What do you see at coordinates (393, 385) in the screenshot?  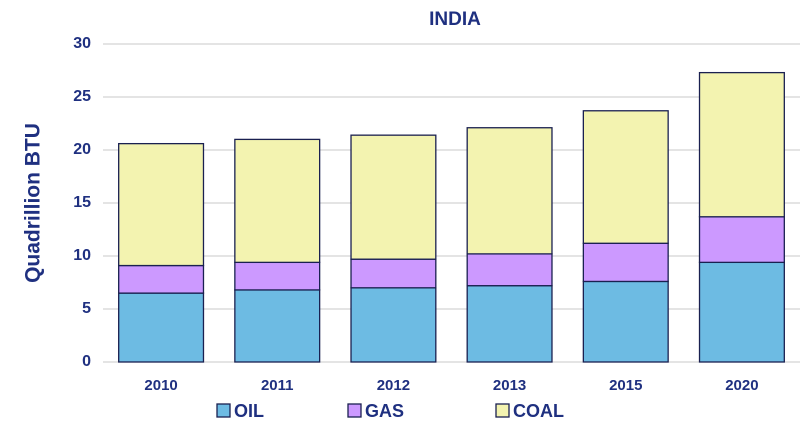 I see `x-tick-label: 2012` at bounding box center [393, 385].